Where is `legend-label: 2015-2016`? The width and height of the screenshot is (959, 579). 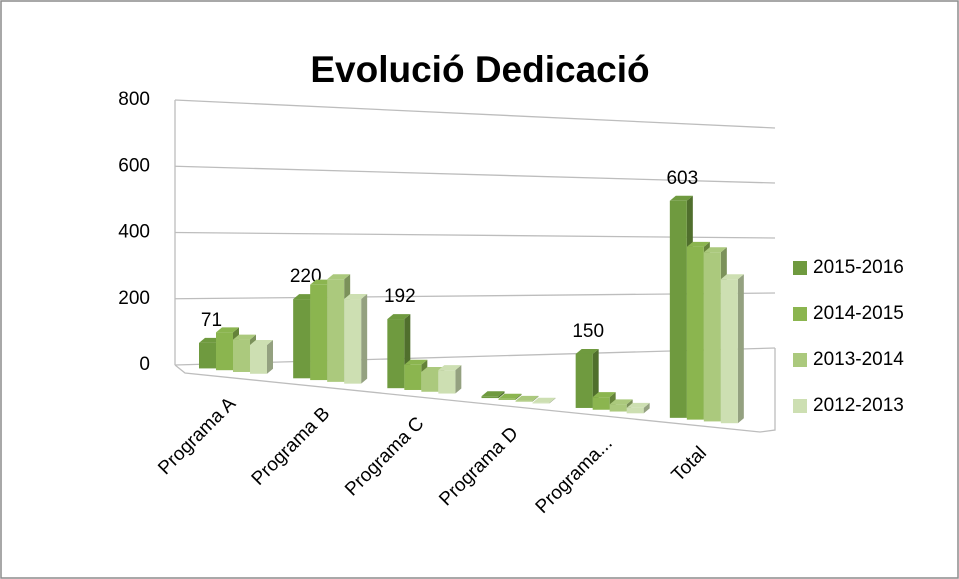 legend-label: 2015-2016 is located at coordinates (858, 267).